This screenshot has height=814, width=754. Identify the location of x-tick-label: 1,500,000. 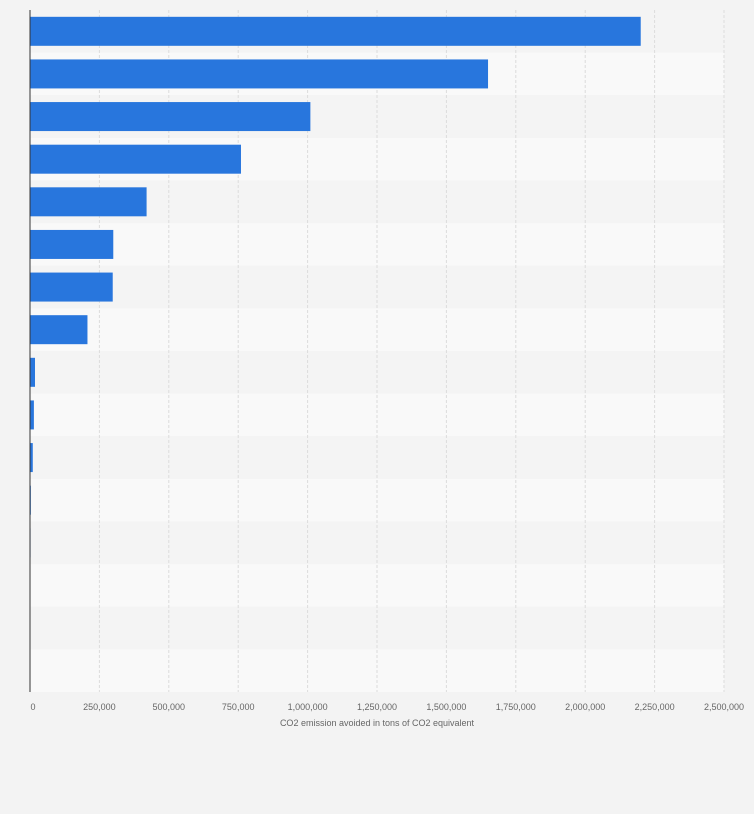
(446, 707).